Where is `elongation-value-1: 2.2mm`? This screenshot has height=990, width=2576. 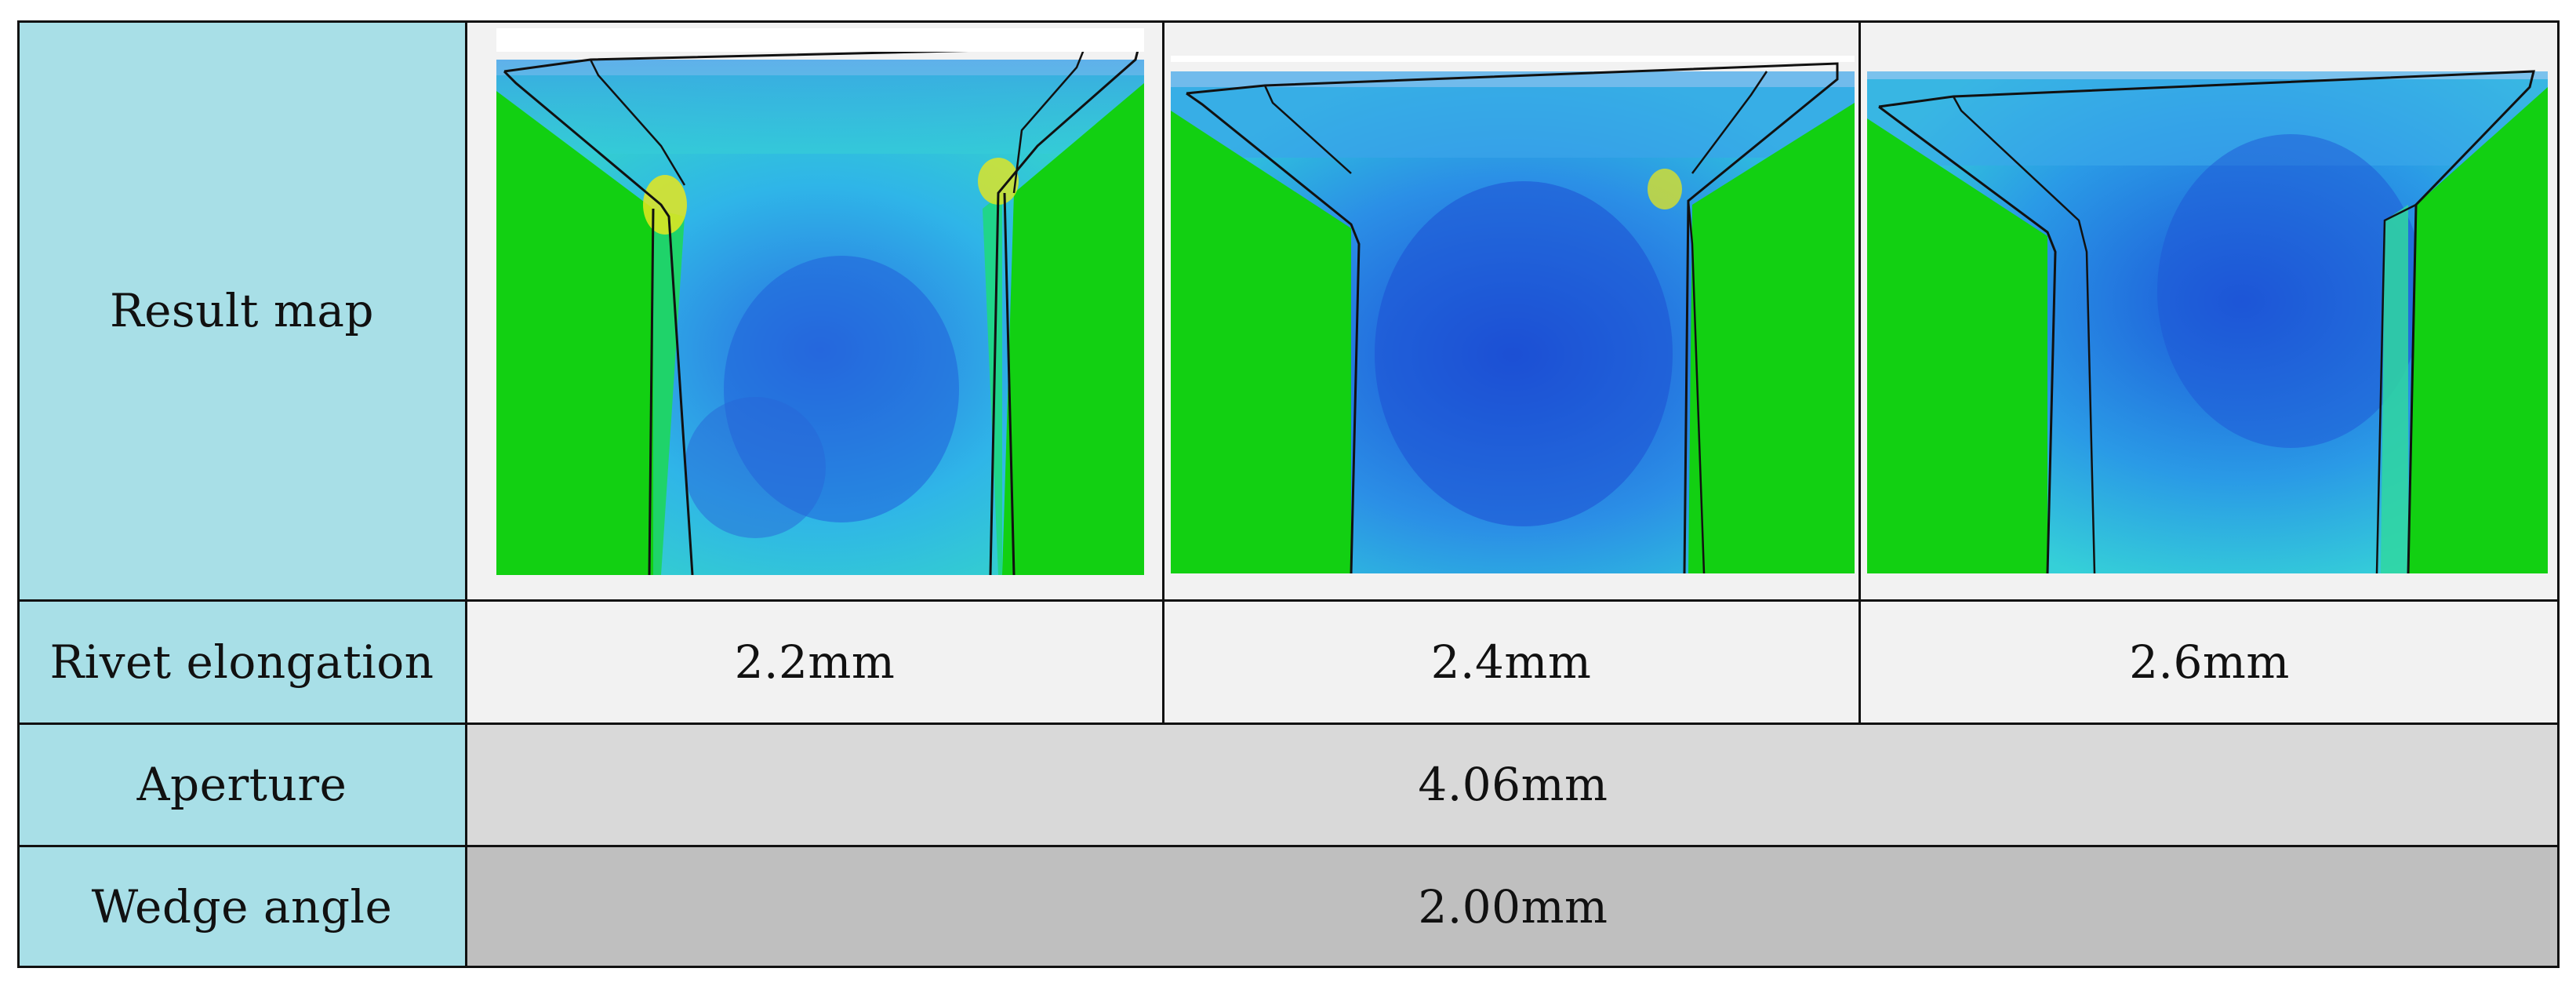 elongation-value-1: 2.2mm is located at coordinates (815, 662).